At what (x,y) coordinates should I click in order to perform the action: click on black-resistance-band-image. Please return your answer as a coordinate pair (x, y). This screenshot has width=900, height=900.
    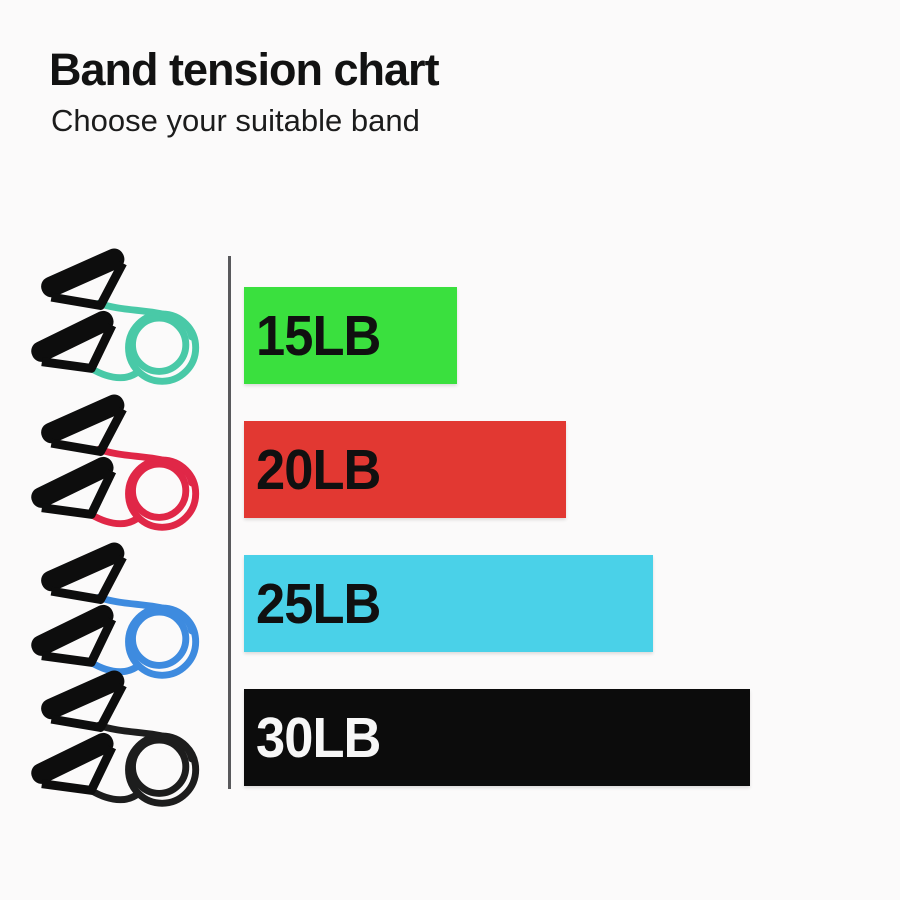
    Looking at the image, I should click on (130, 747).